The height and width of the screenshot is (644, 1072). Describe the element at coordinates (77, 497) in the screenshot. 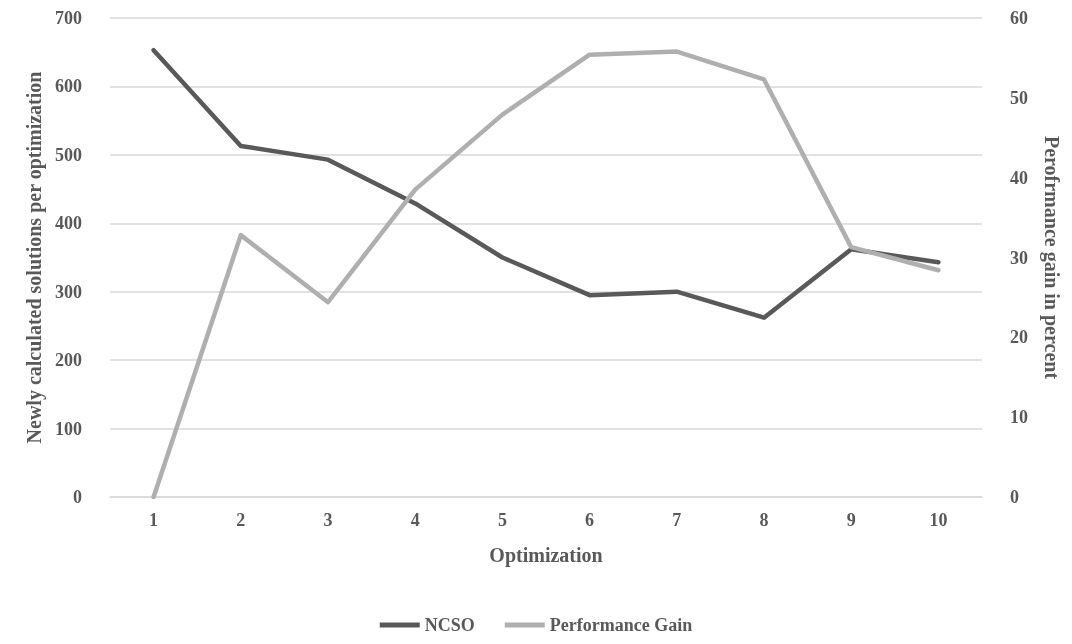

I see `y-tick-label: 0` at that location.